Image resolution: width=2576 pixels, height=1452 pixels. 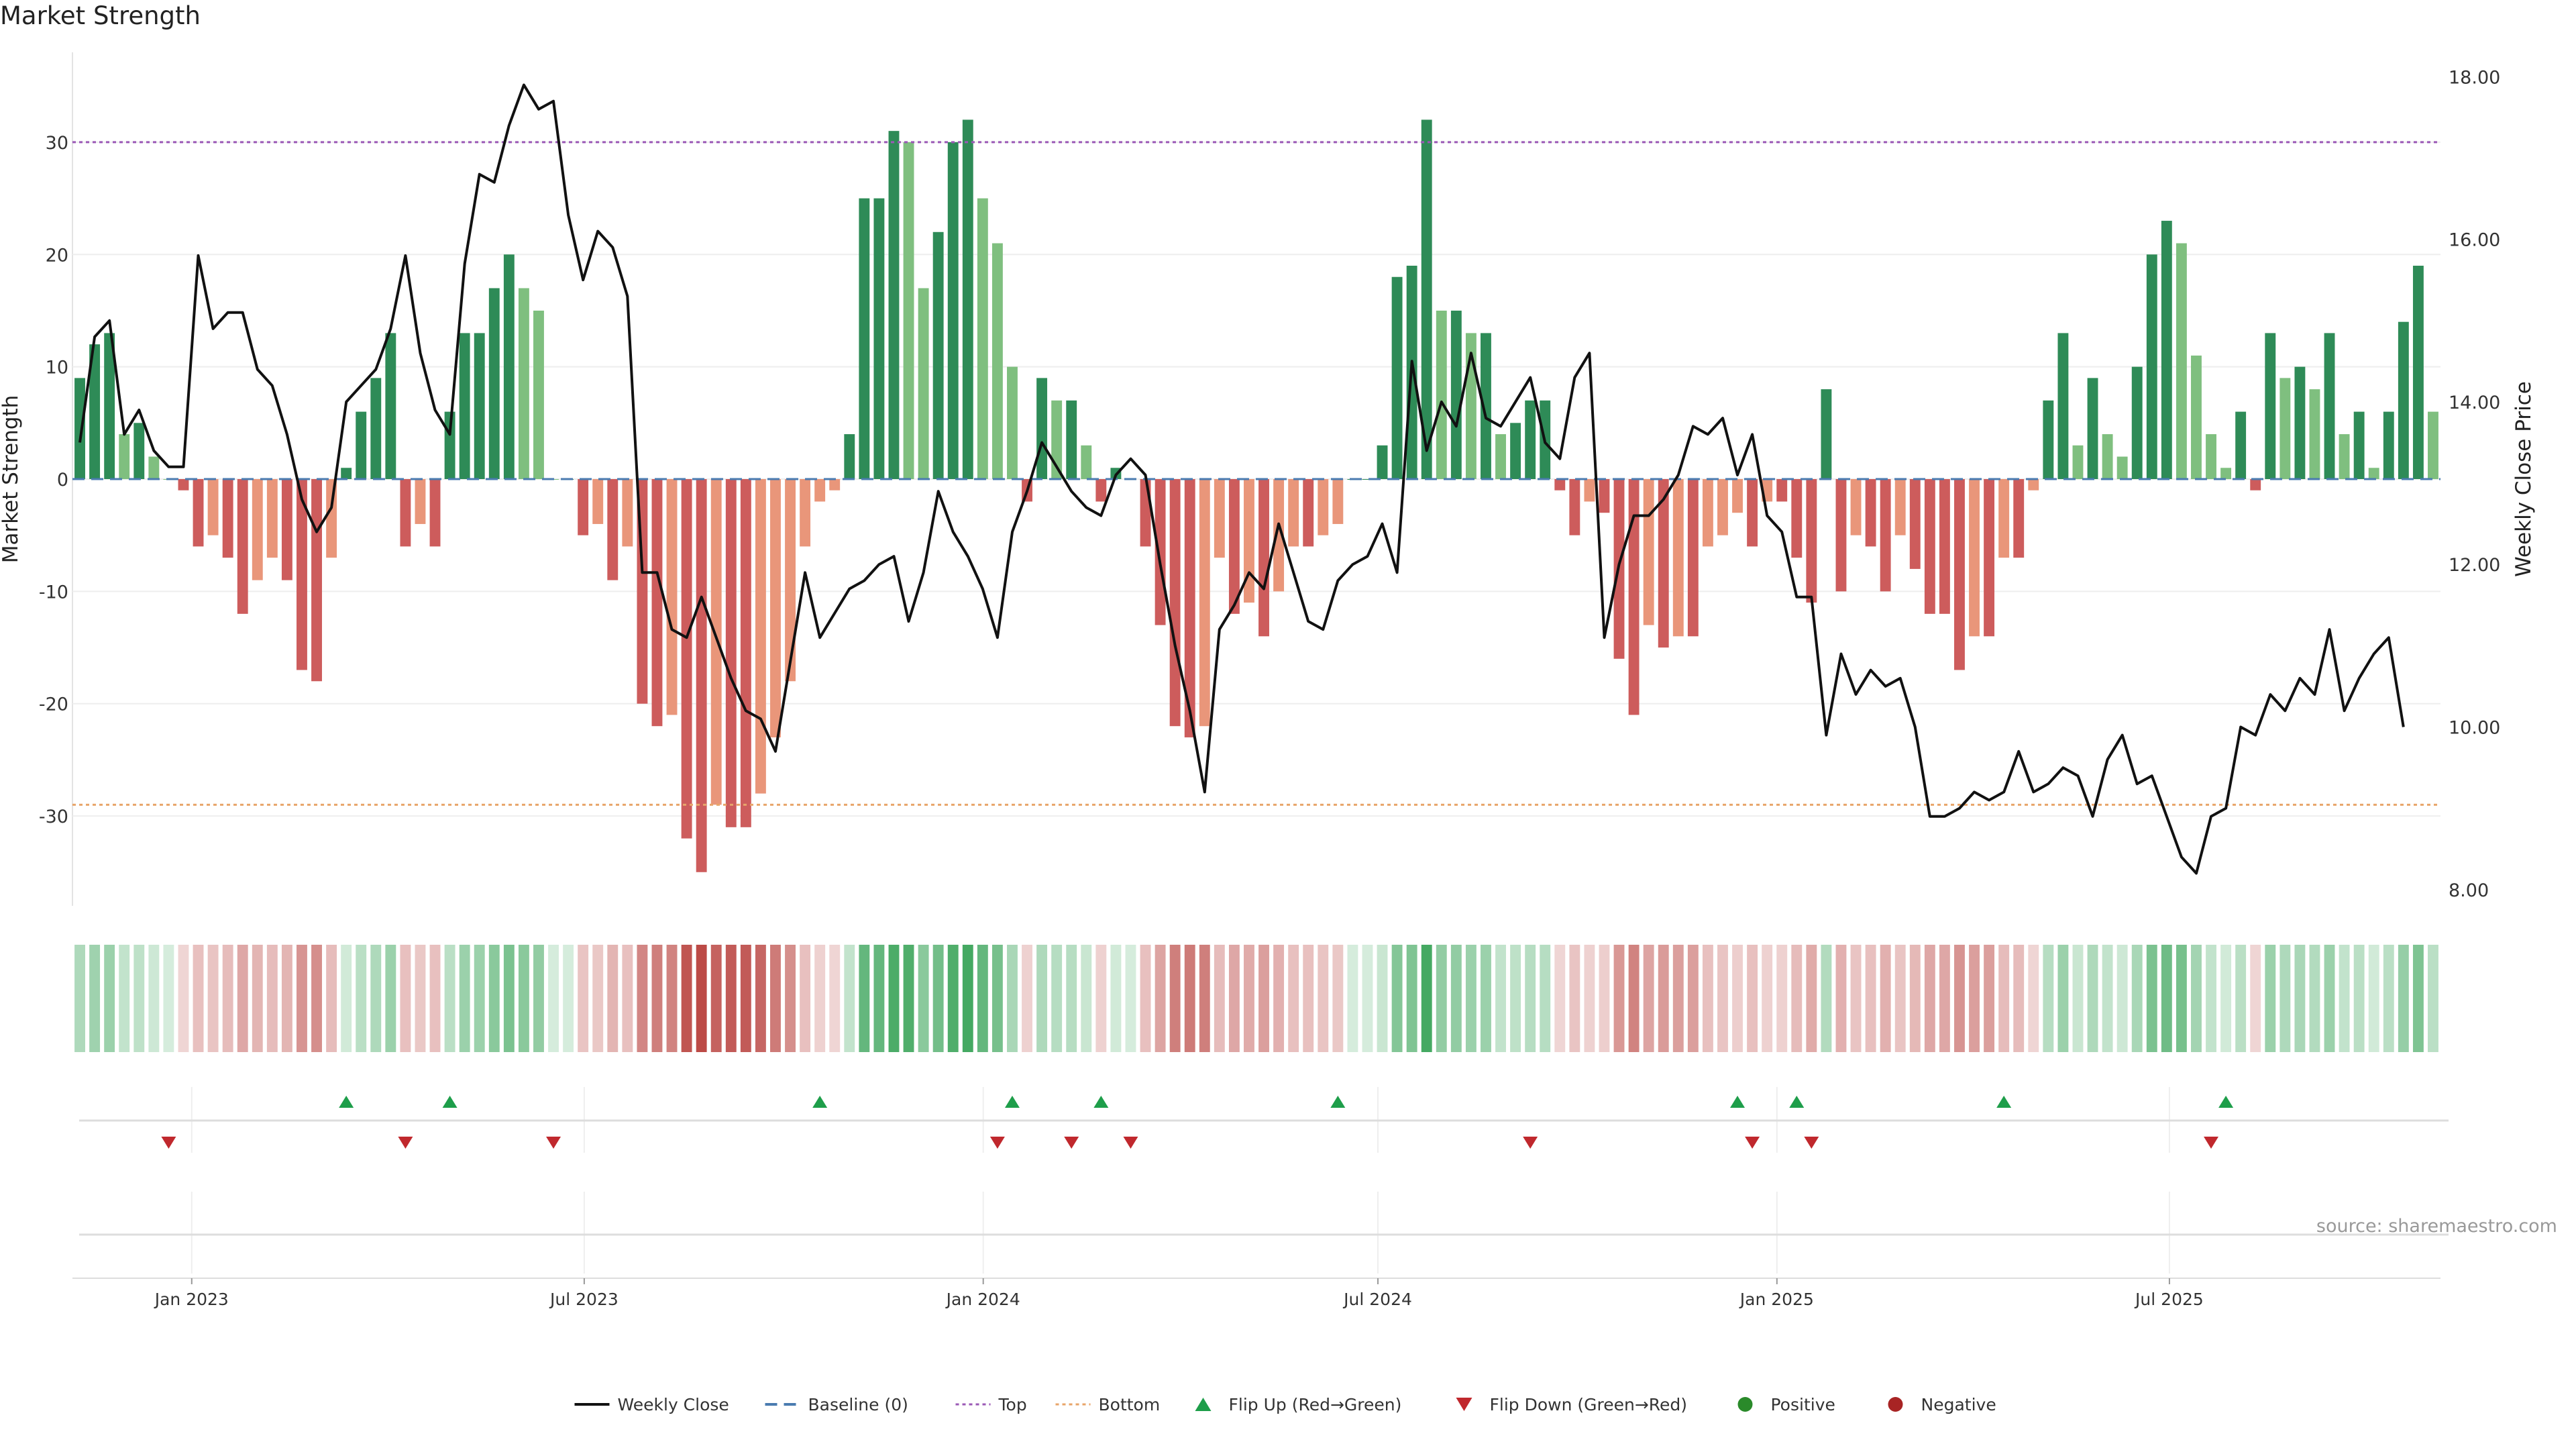 I want to click on x-tick-label: Jul 2025, so click(x=2169, y=1300).